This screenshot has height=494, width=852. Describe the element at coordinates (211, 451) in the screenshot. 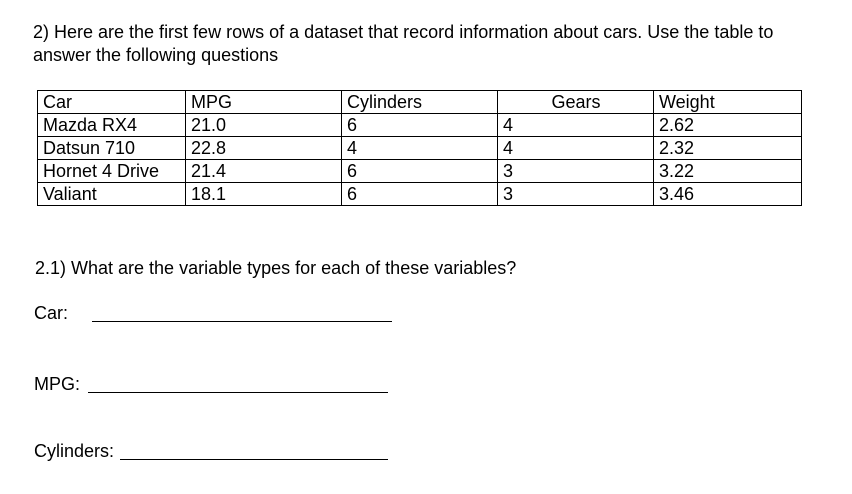

I see `answer-row-cylinders: Cylinders:` at that location.